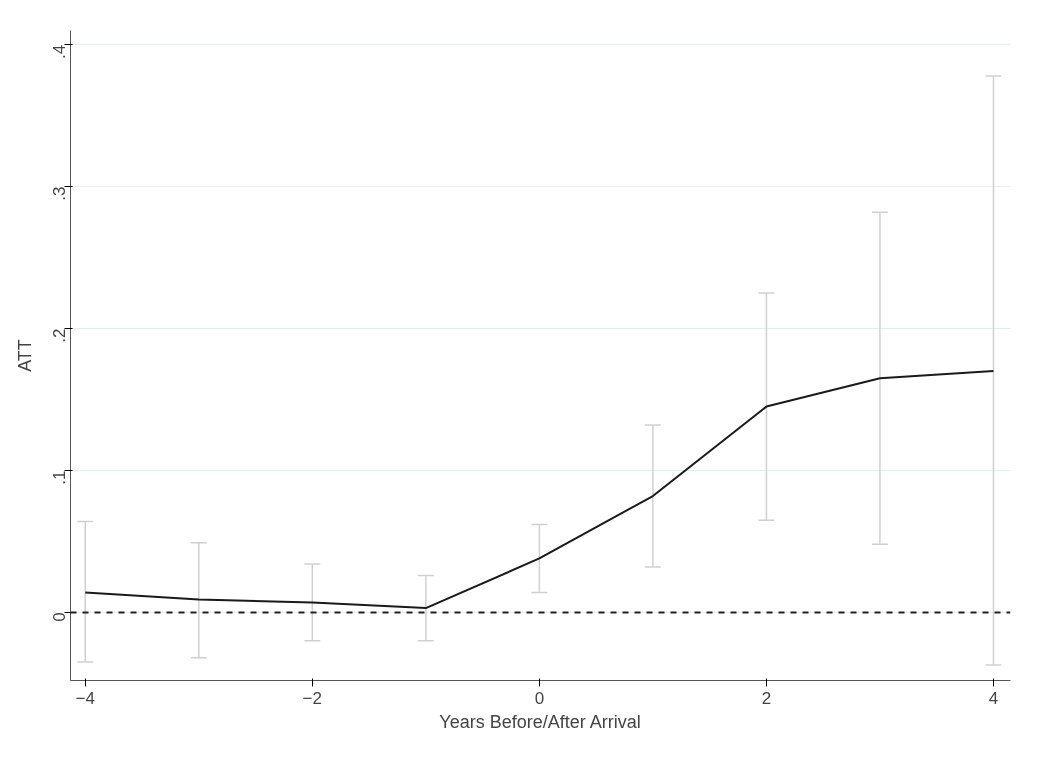 The width and height of the screenshot is (1037, 757). What do you see at coordinates (60, 193) in the screenshot?
I see `y-tick-label: .3` at bounding box center [60, 193].